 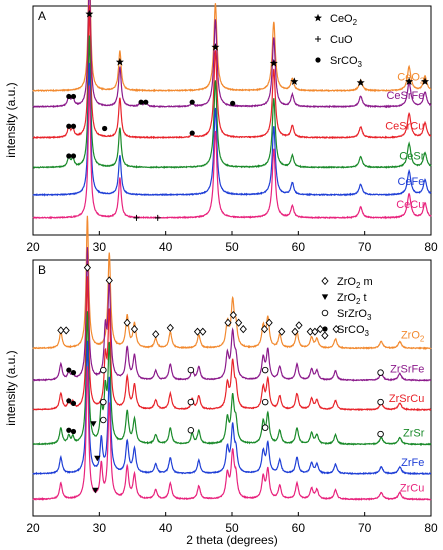 What do you see at coordinates (11, 387) in the screenshot?
I see `panel-b-ylabel: intensity (a.u.)` at bounding box center [11, 387].